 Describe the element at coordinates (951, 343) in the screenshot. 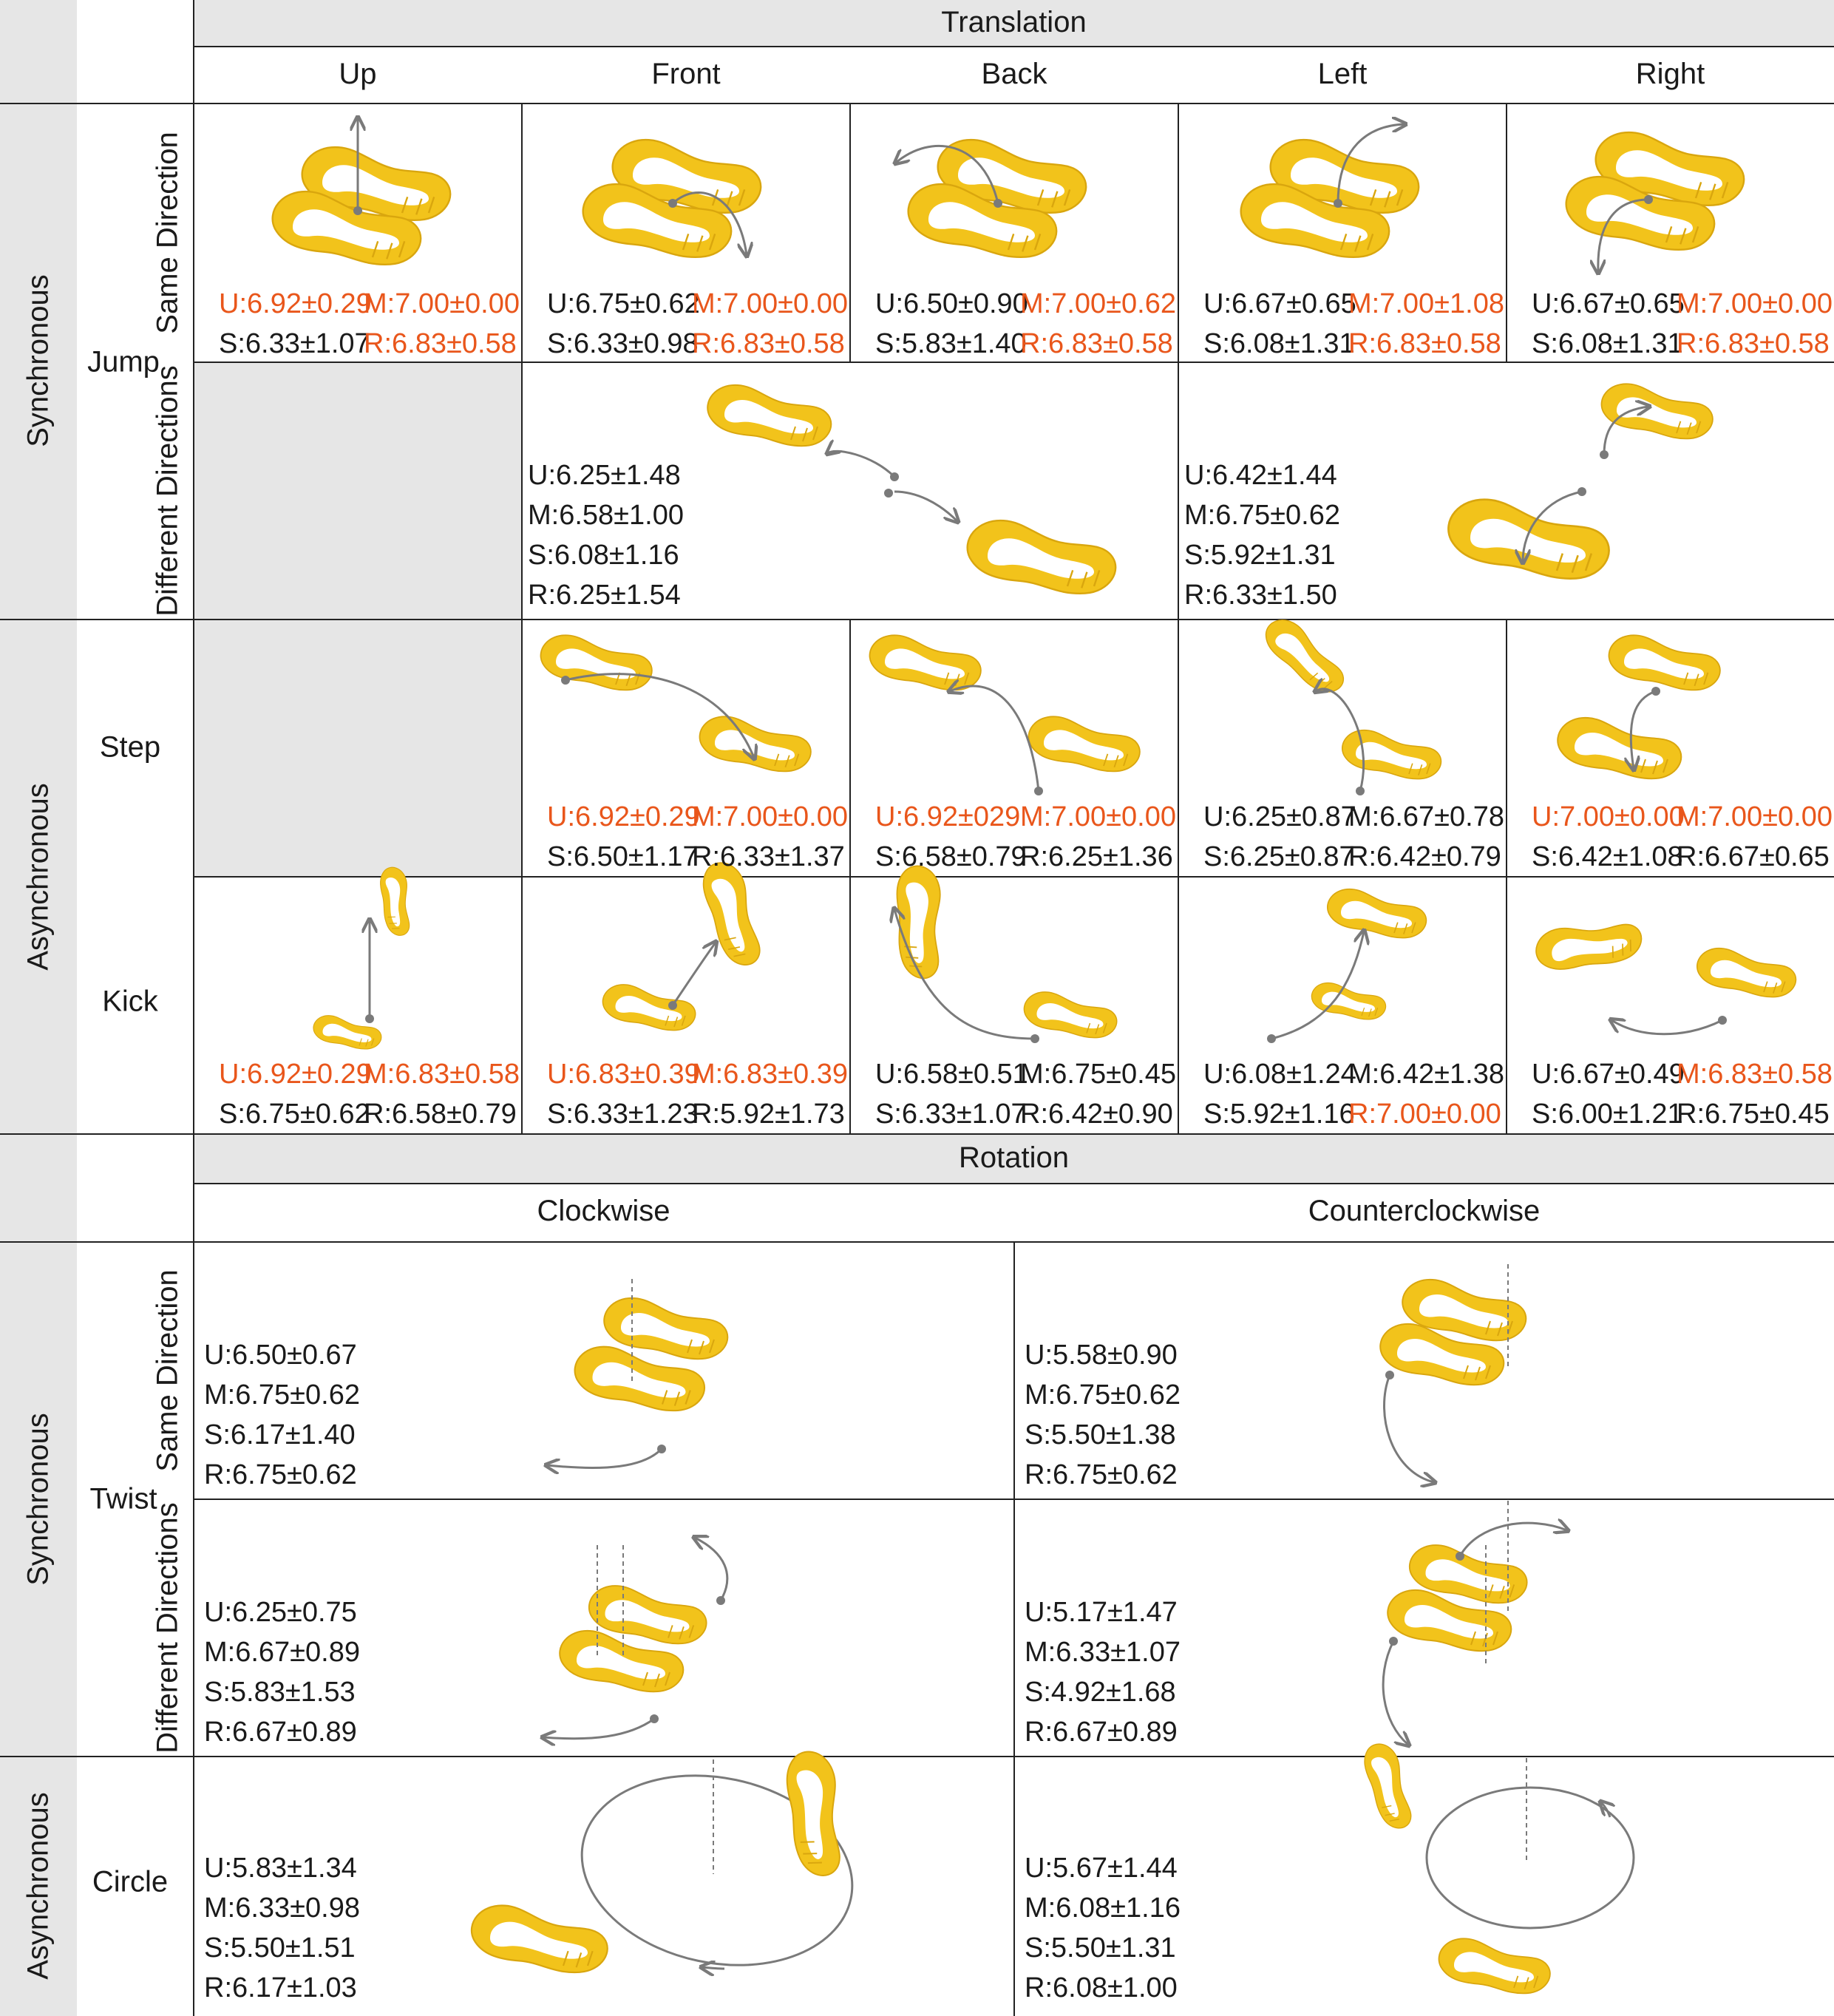

I see `score-s: S:5.83±1.40` at that location.